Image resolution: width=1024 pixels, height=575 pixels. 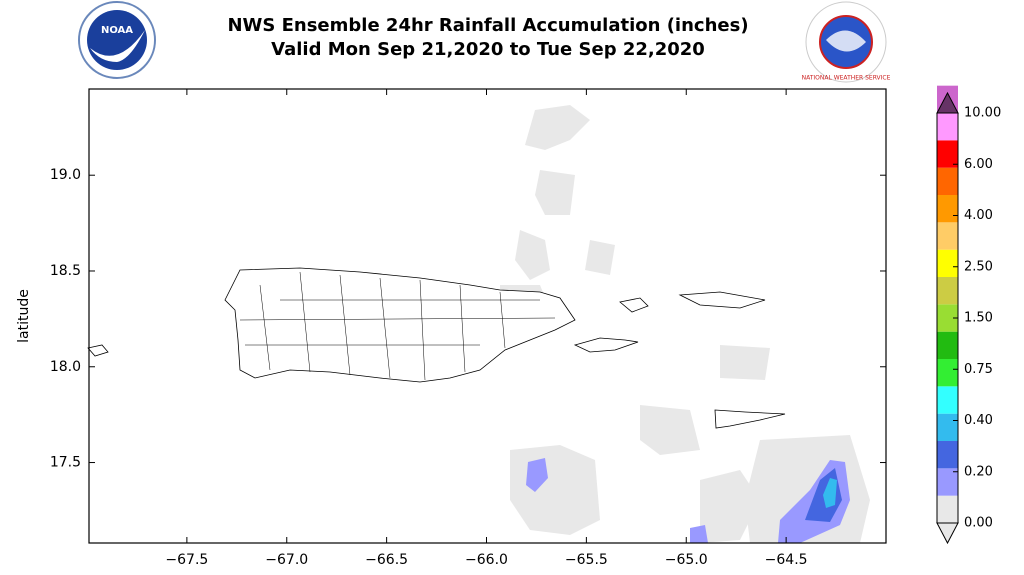 I want to click on colorbar-extend, so click(x=947, y=533).